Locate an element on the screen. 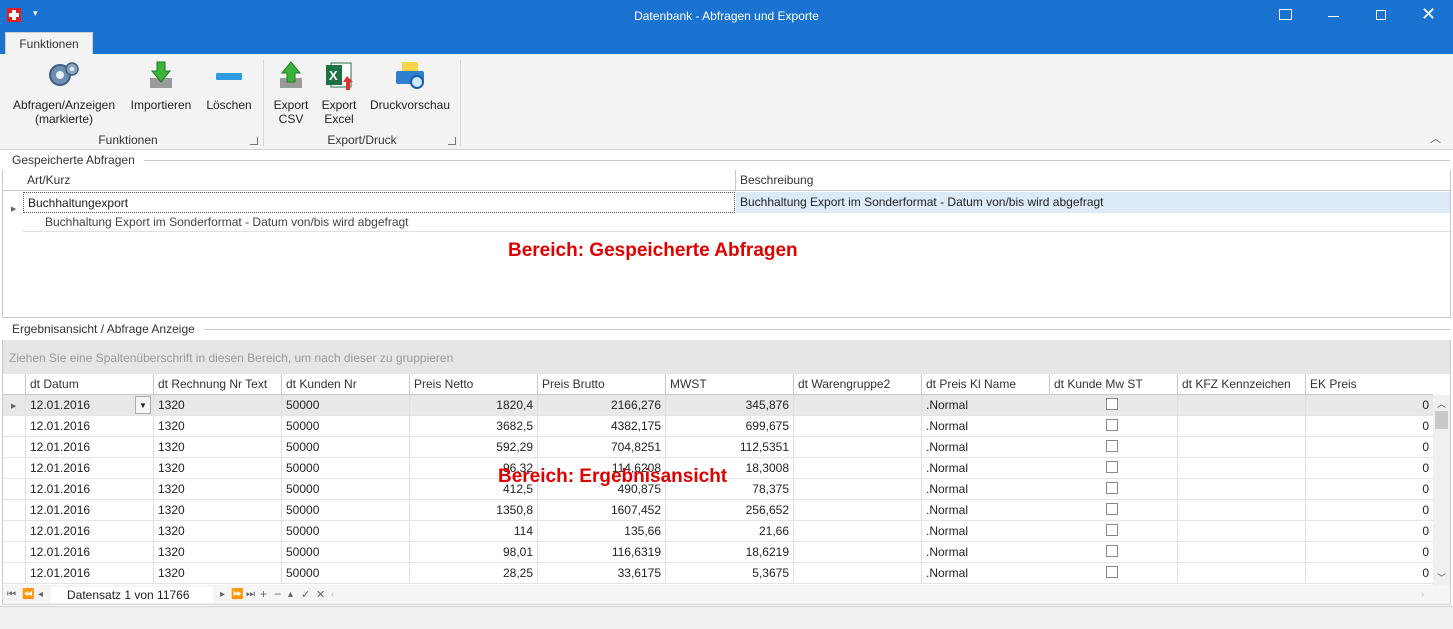 The width and height of the screenshot is (1453, 629). cell-preis-netto: 96,32 is located at coordinates (473, 468).